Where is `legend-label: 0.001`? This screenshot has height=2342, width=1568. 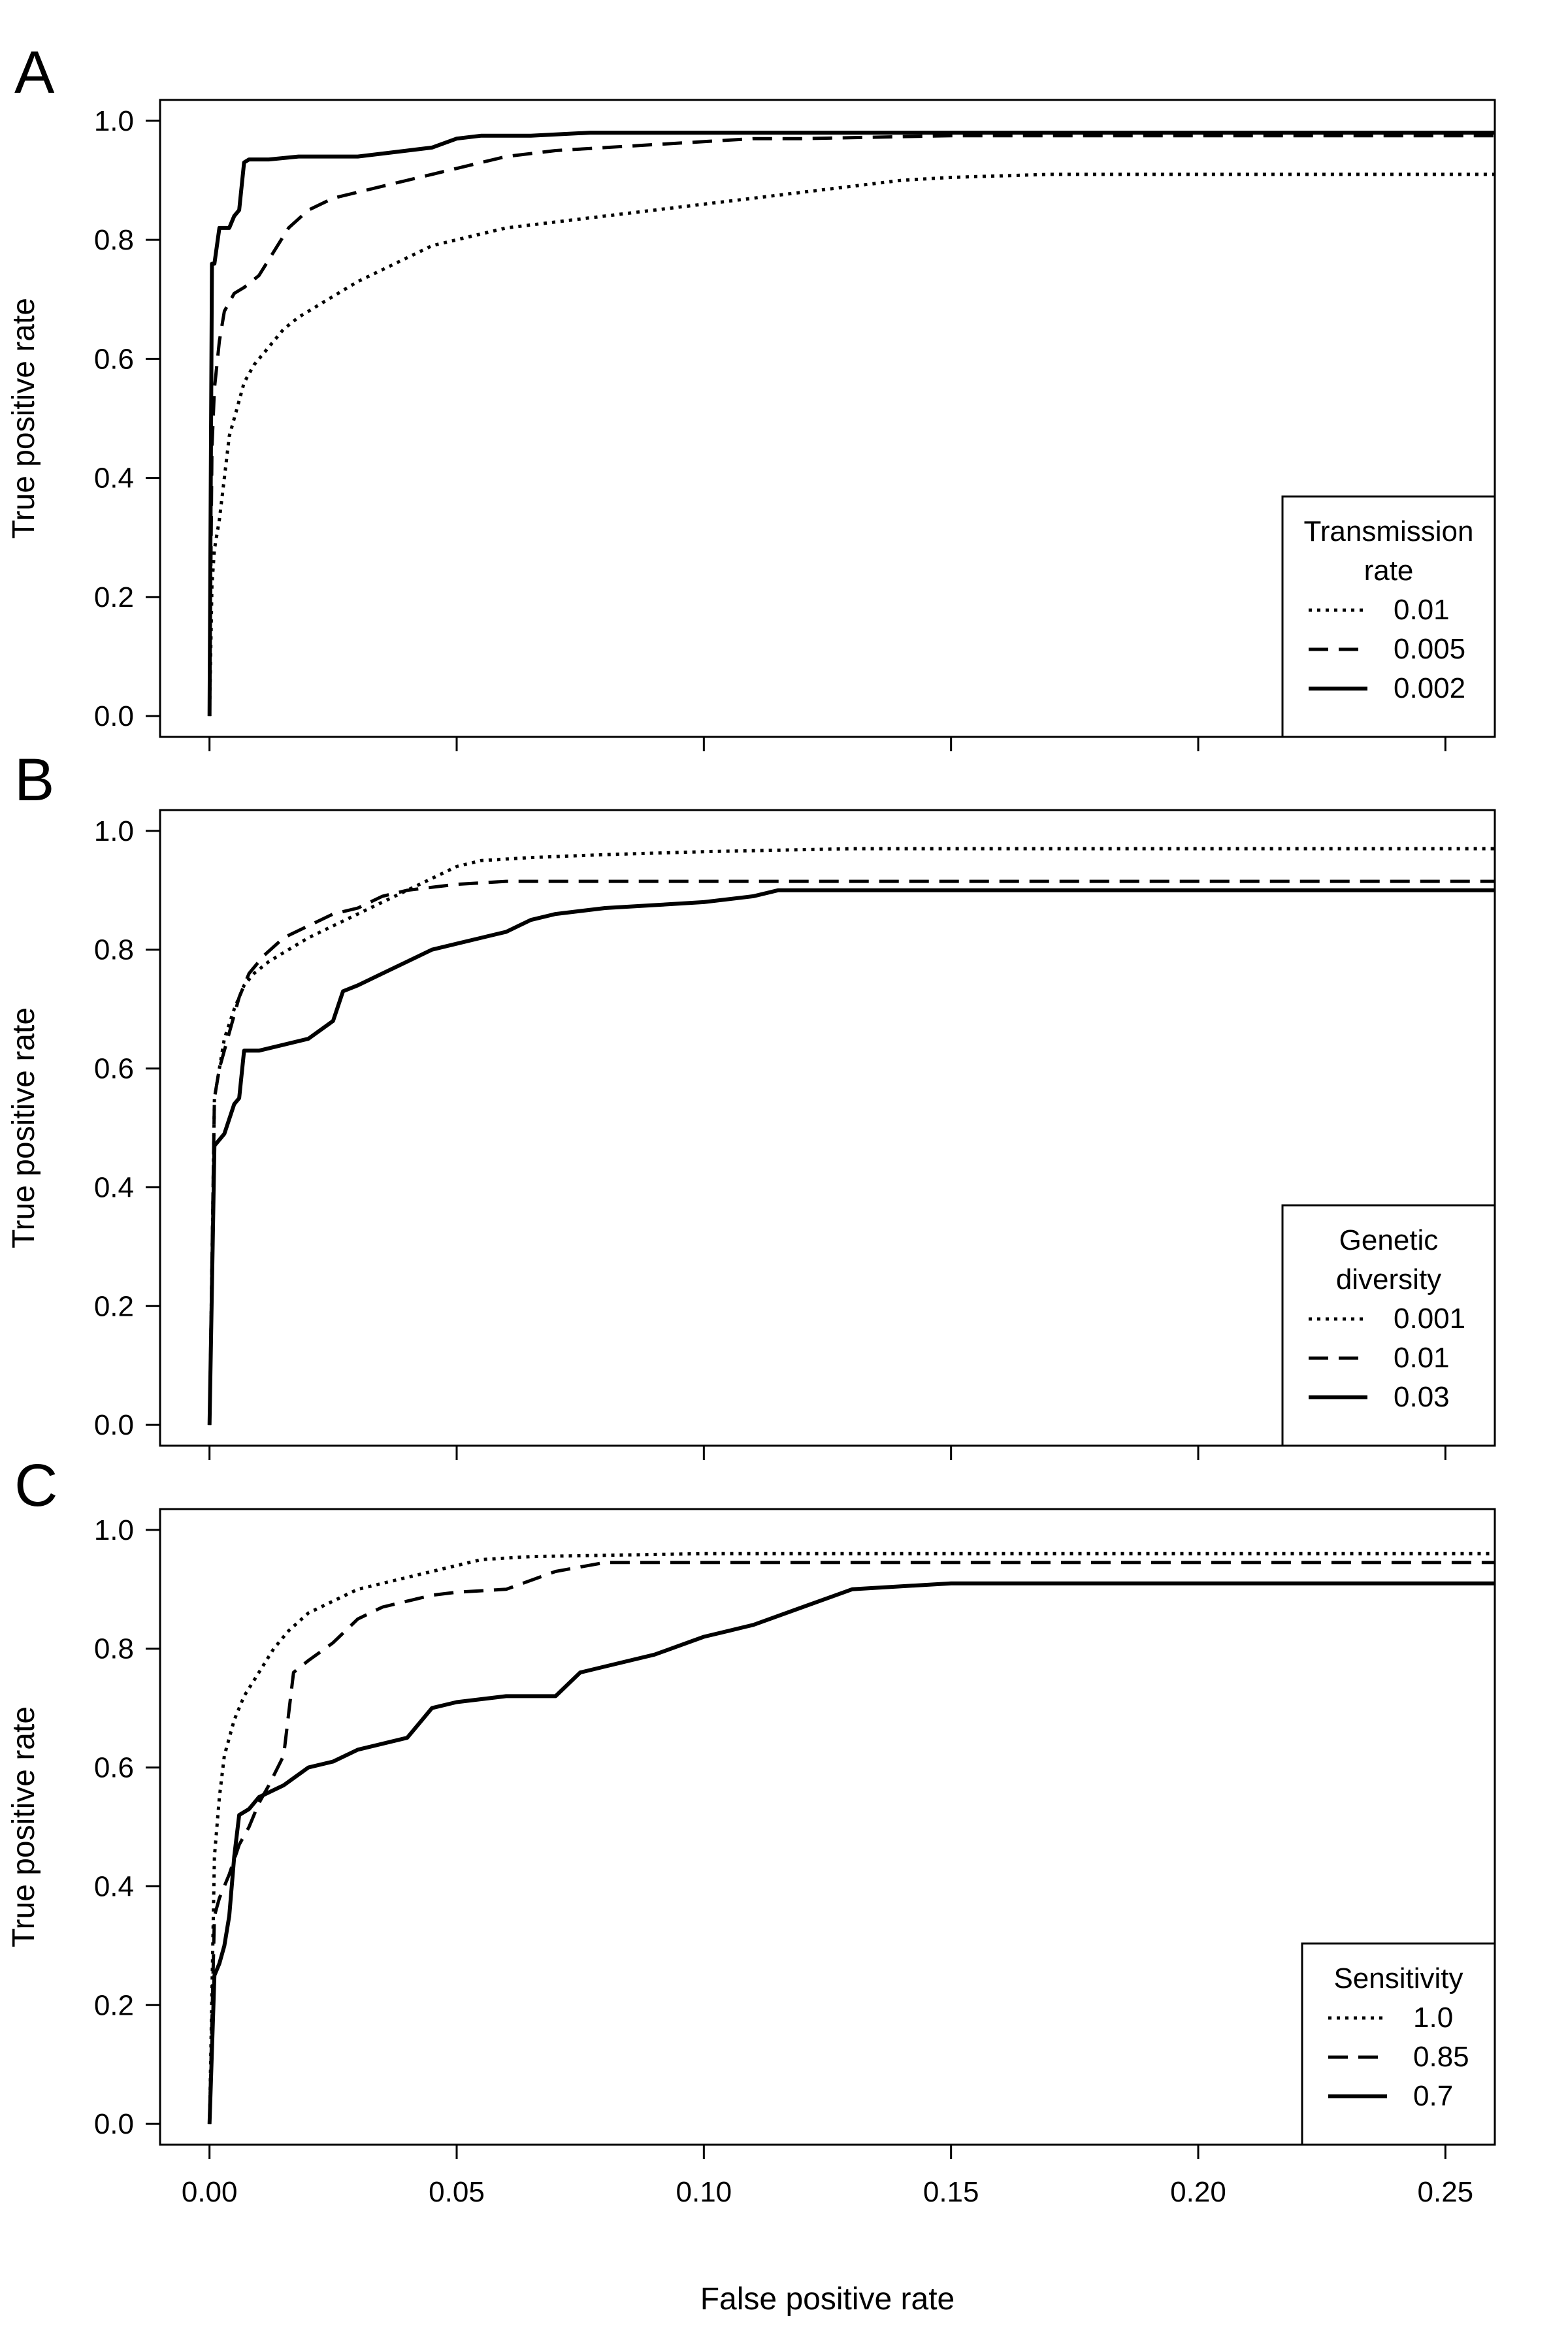
legend-label: 0.001 is located at coordinates (1429, 1319).